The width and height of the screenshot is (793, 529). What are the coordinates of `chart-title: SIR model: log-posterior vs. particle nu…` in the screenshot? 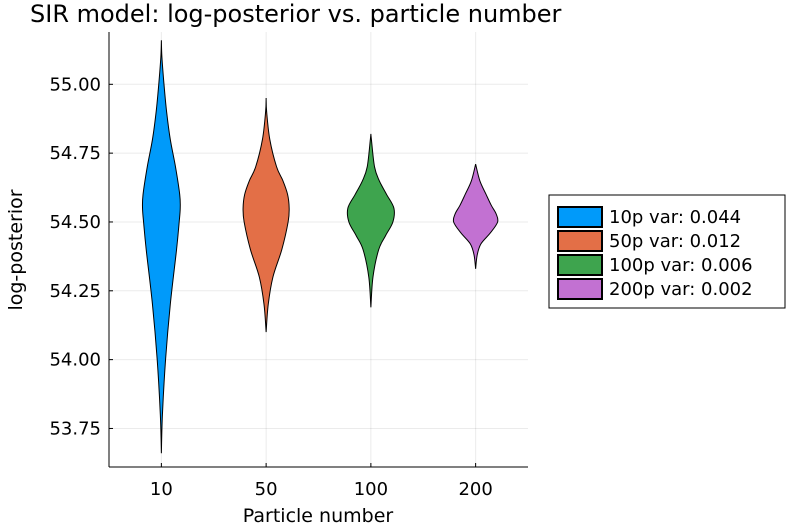 It's located at (296, 14).